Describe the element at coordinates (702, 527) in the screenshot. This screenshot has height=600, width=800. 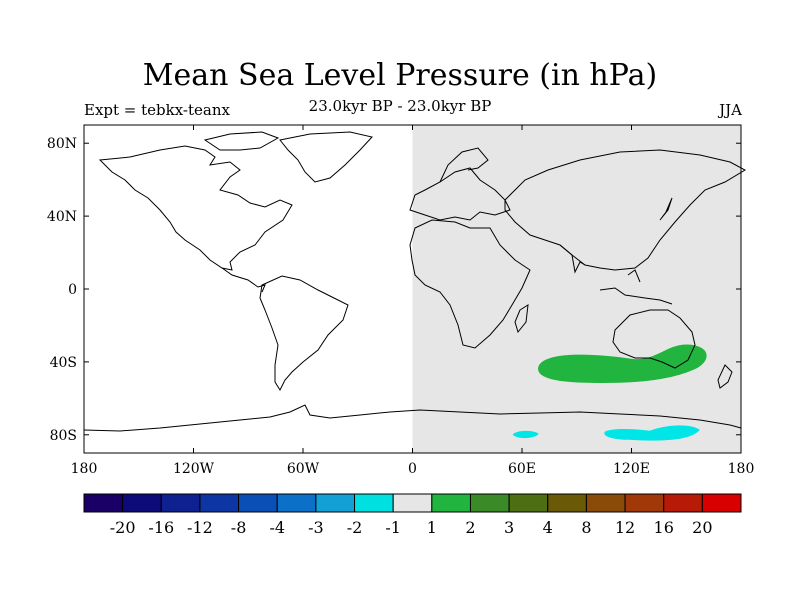
I see `colorbar-label: 20` at that location.